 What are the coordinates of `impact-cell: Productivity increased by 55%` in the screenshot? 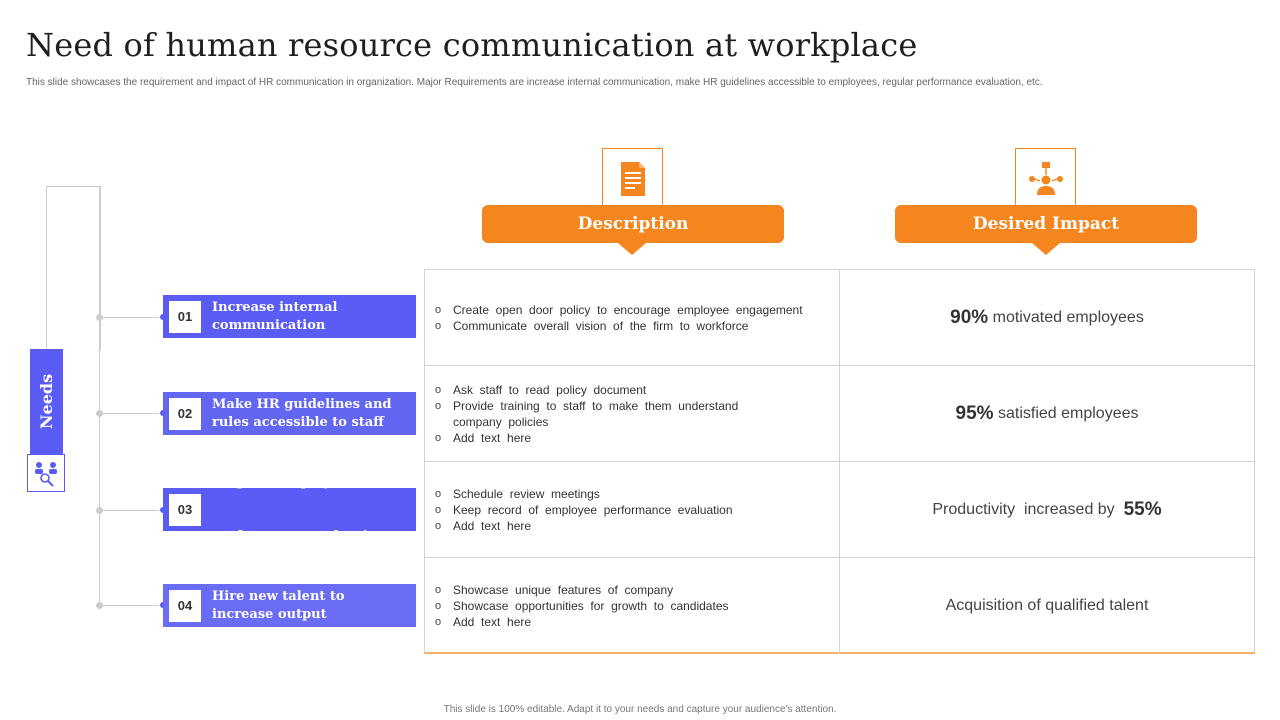 It's located at (1047, 509).